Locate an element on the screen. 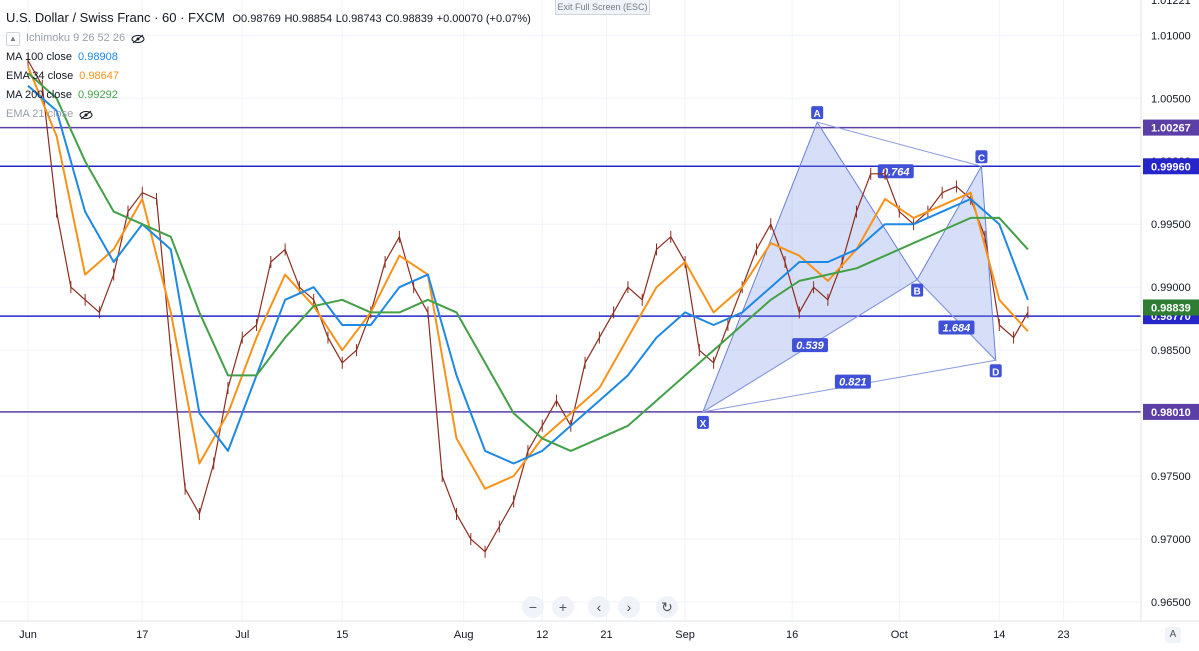  y-tick-label: 0.97500 is located at coordinates (1171, 477).